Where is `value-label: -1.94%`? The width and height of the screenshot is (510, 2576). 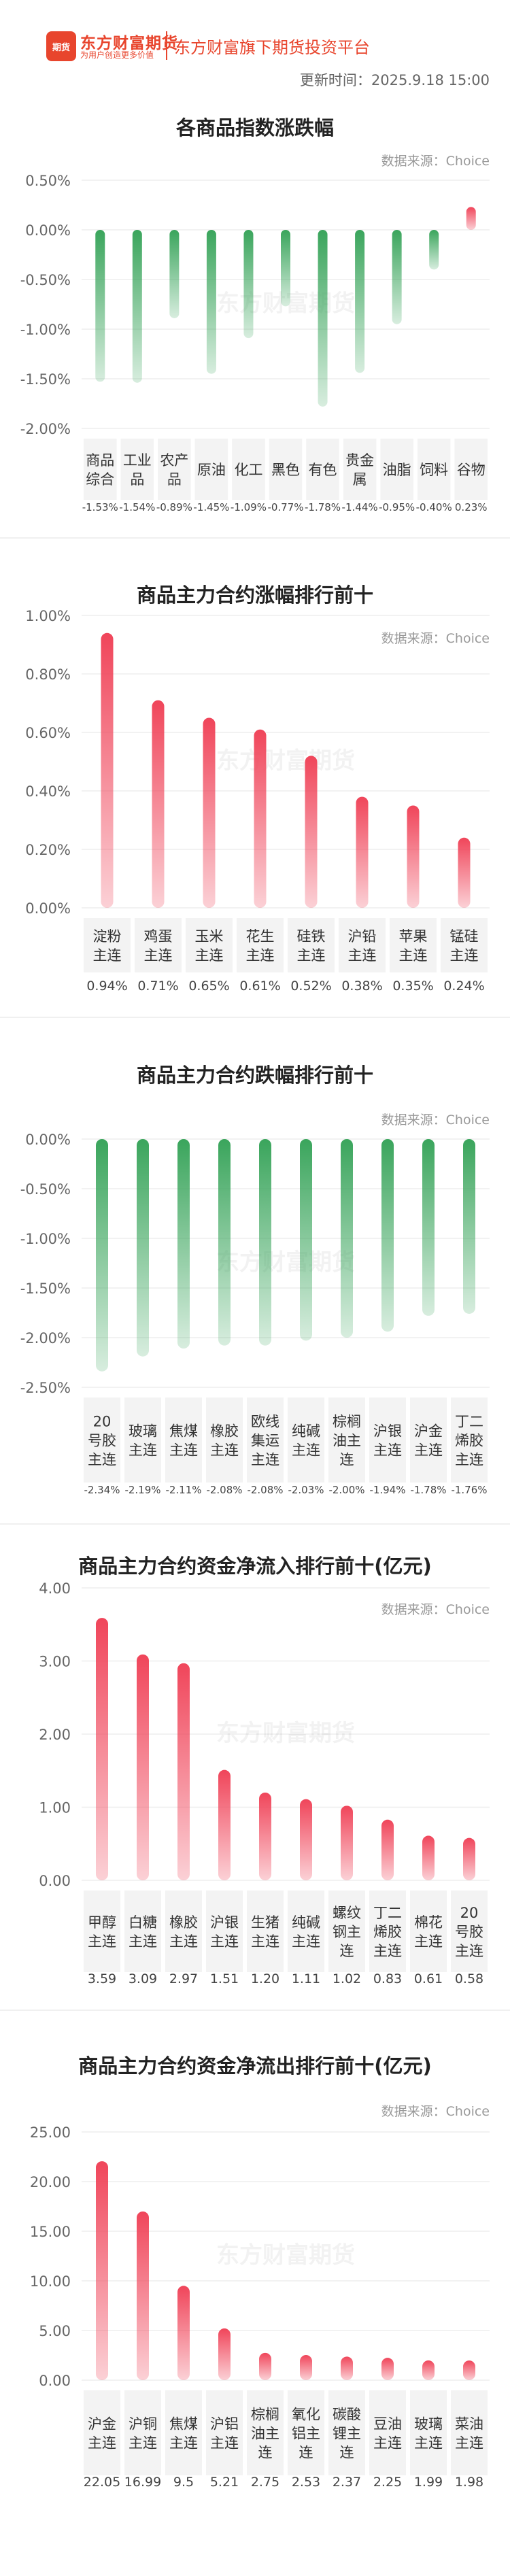
value-label: -1.94% is located at coordinates (387, 1490).